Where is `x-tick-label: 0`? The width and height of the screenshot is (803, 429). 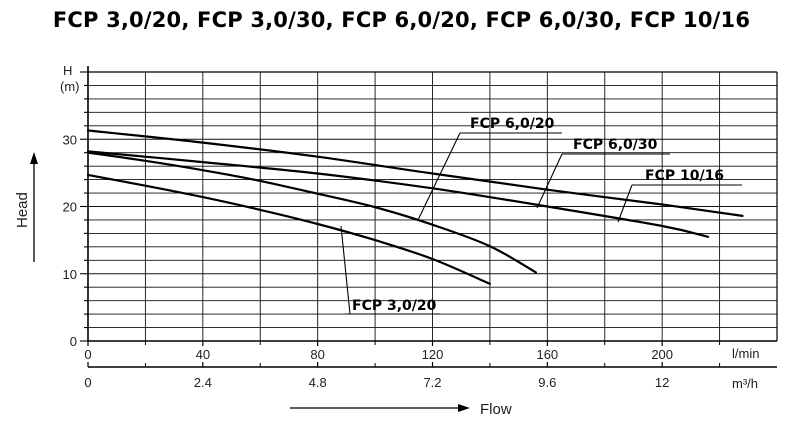
x-tick-label: 0 is located at coordinates (87, 354).